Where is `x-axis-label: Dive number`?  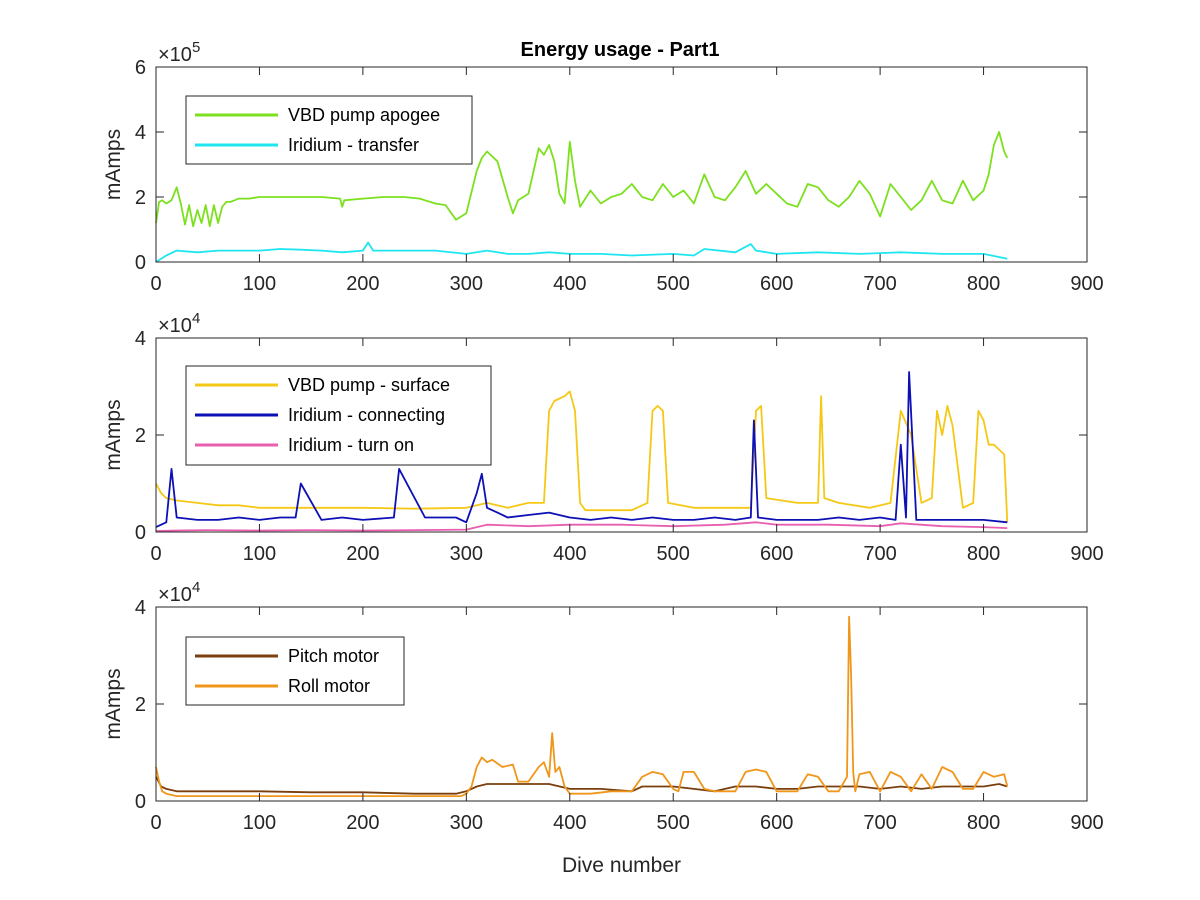 x-axis-label: Dive number is located at coordinates (621, 865).